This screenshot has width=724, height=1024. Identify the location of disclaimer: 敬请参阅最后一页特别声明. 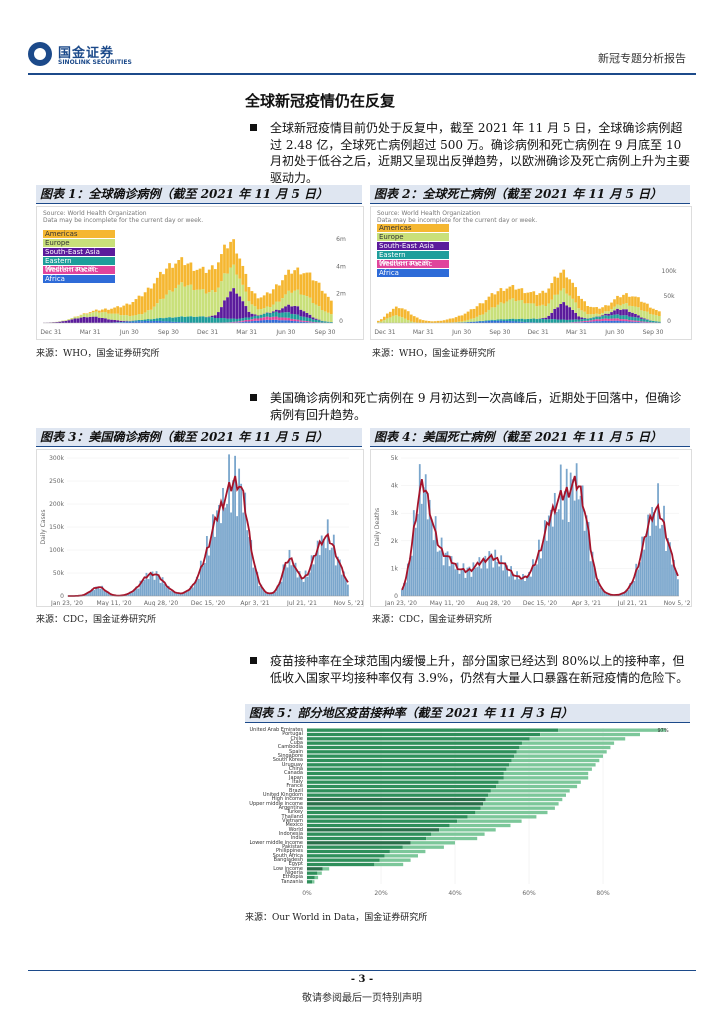
(362, 998).